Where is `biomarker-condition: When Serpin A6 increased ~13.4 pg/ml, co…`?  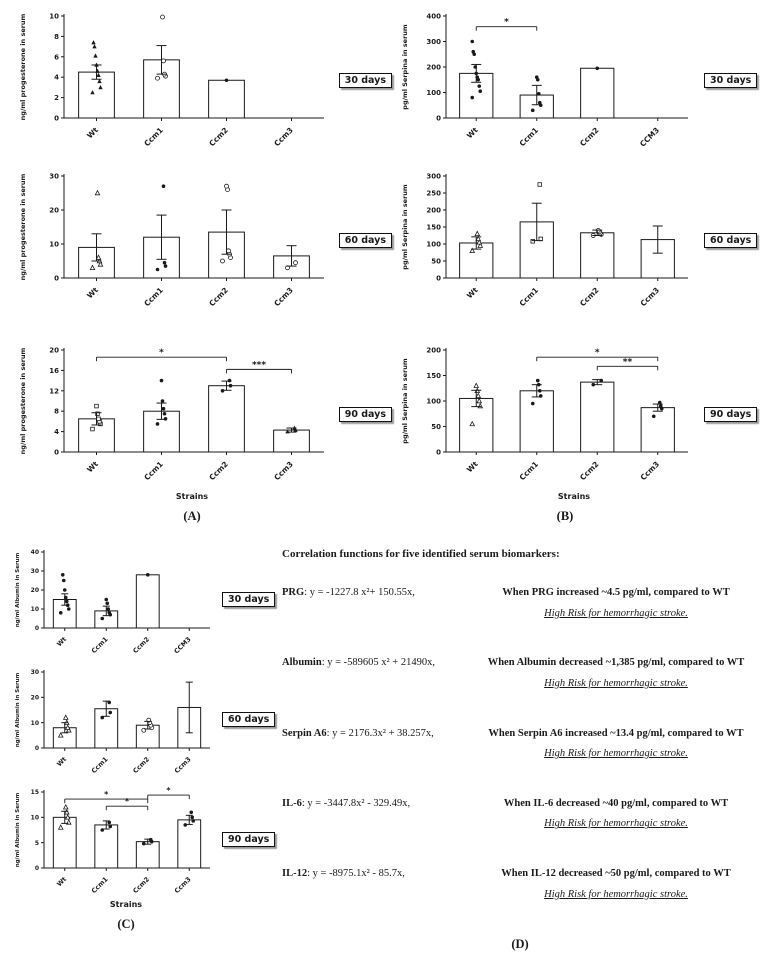
biomarker-condition: When Serpin A6 increased ~13.4 pg/ml, co… is located at coordinates (616, 733).